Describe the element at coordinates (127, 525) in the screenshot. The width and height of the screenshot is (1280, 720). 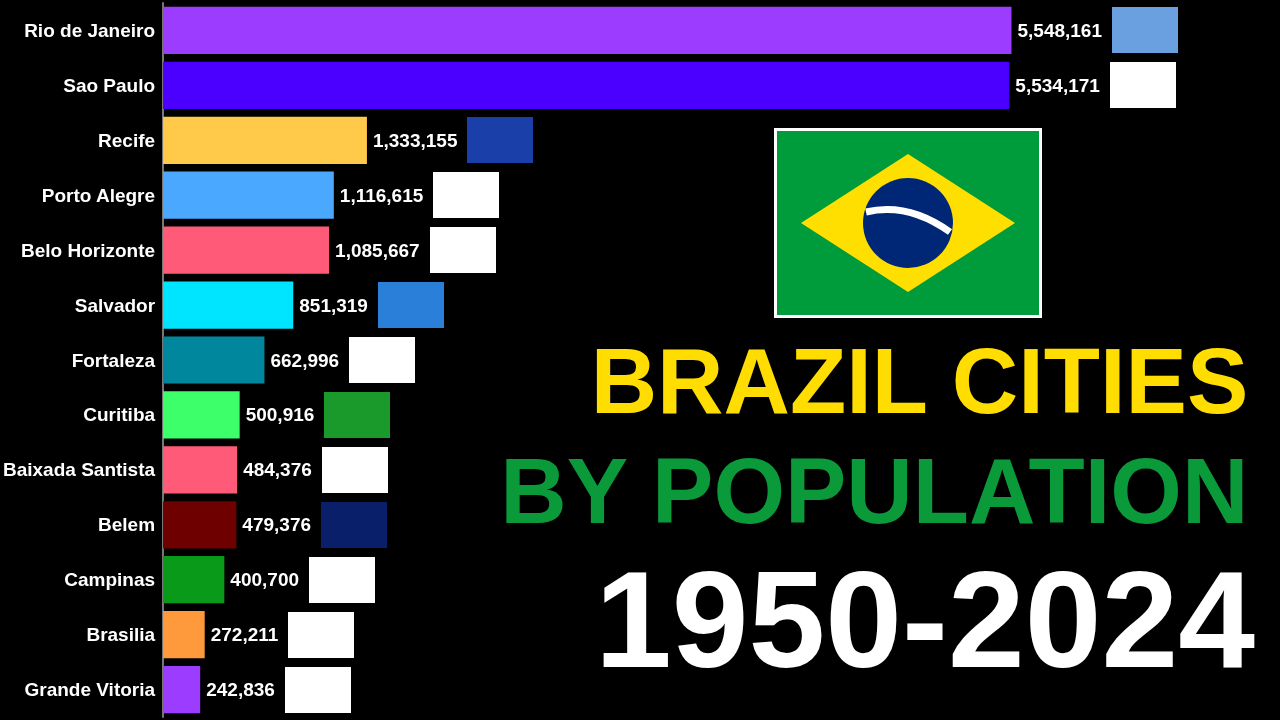
I see `y-tick-label: Belem` at that location.